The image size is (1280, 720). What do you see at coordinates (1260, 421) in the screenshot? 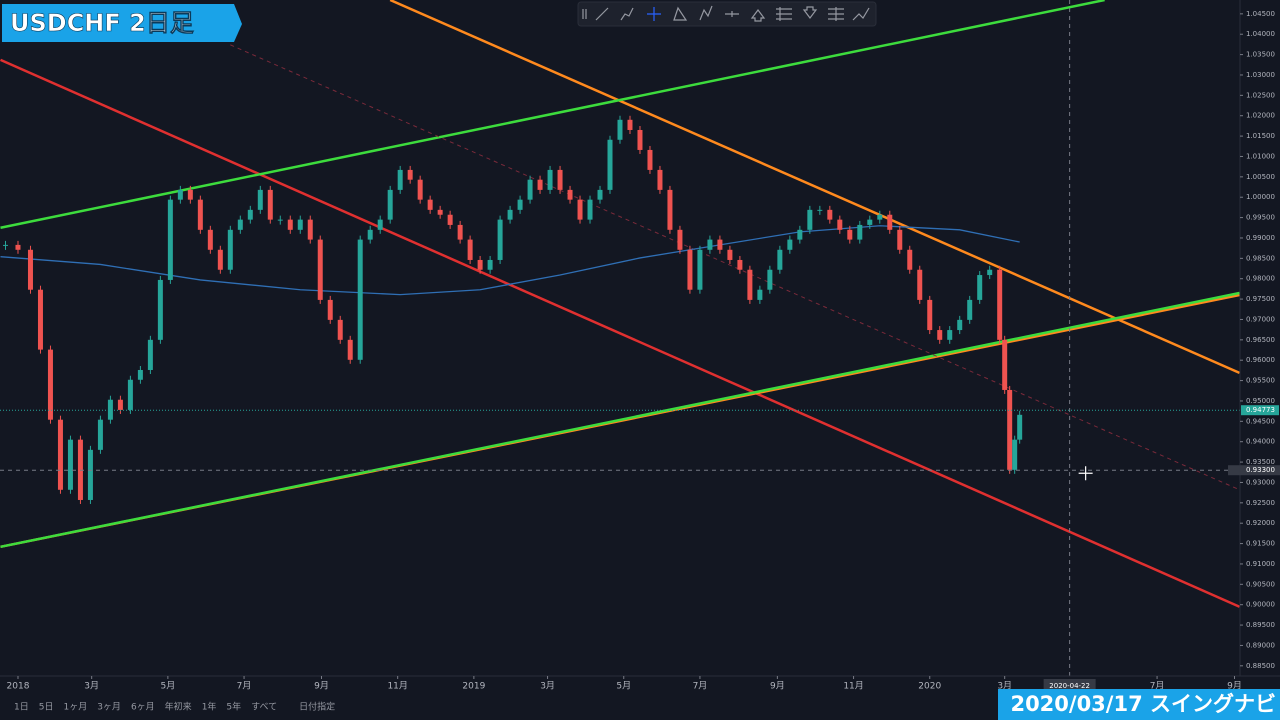
I see `y-tick-label: 0.94500` at bounding box center [1260, 421].